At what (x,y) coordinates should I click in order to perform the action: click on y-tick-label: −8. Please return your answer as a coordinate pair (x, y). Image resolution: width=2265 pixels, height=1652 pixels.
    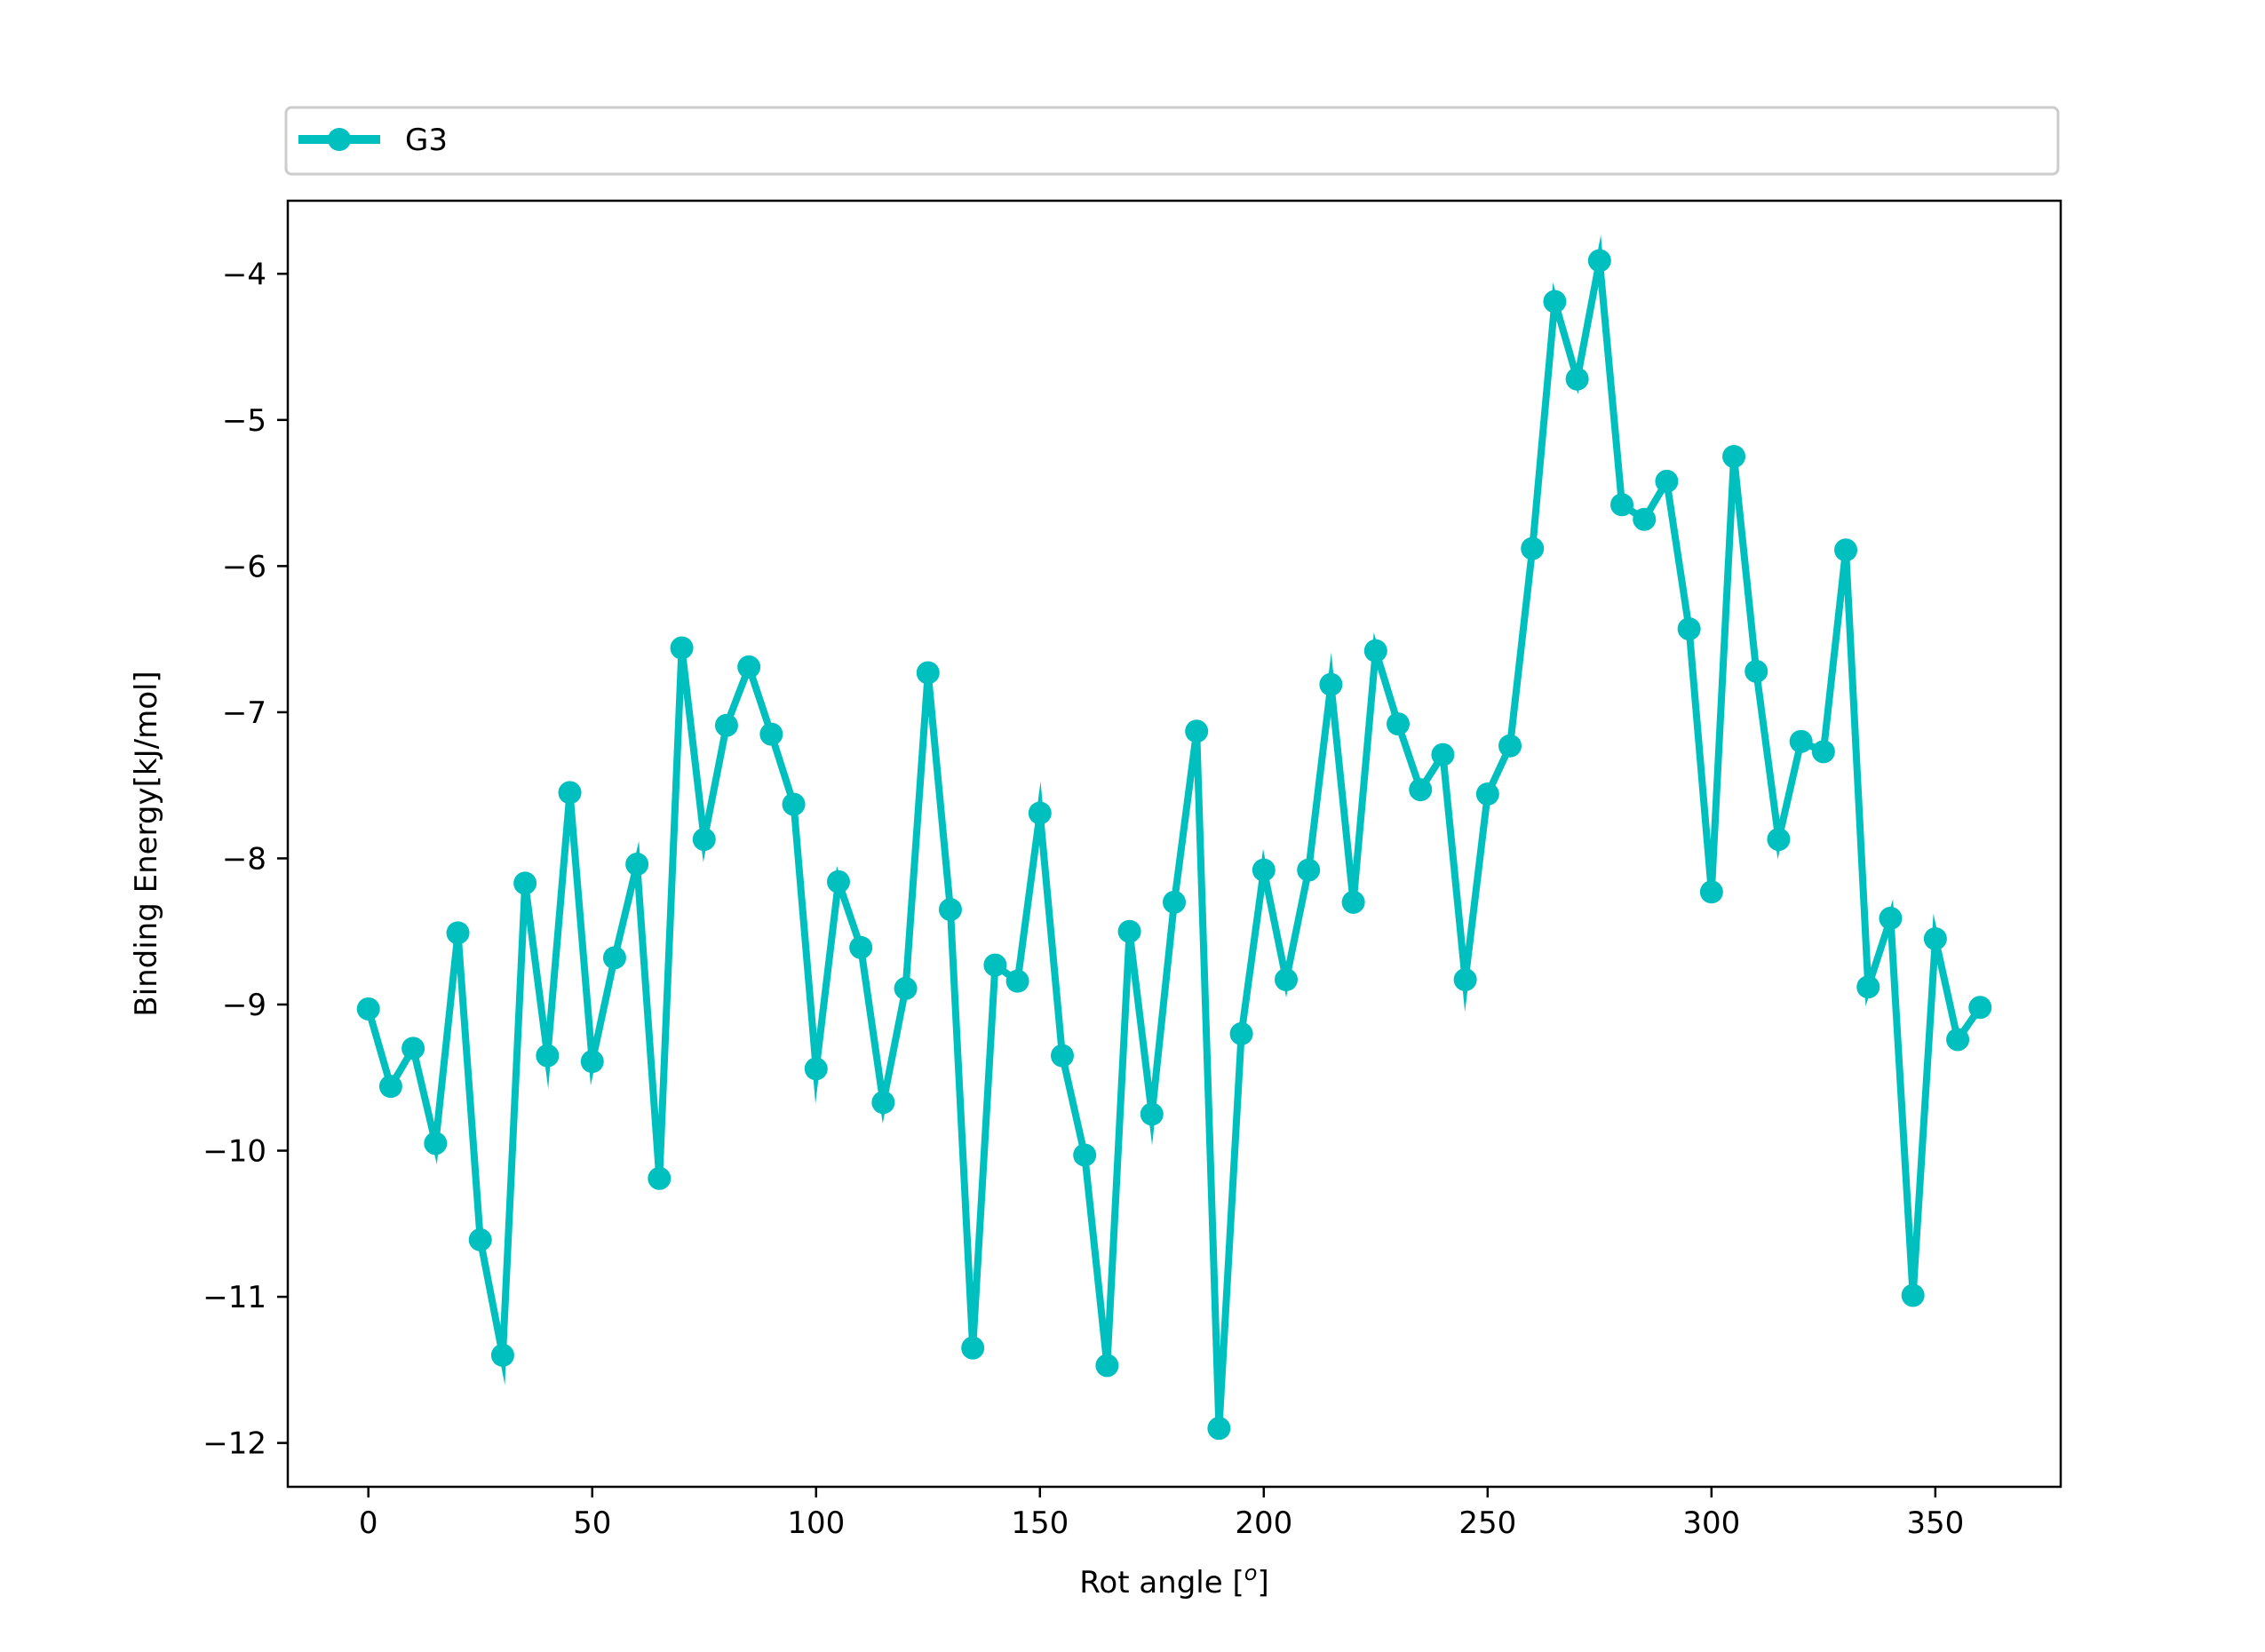
    Looking at the image, I should click on (244, 859).